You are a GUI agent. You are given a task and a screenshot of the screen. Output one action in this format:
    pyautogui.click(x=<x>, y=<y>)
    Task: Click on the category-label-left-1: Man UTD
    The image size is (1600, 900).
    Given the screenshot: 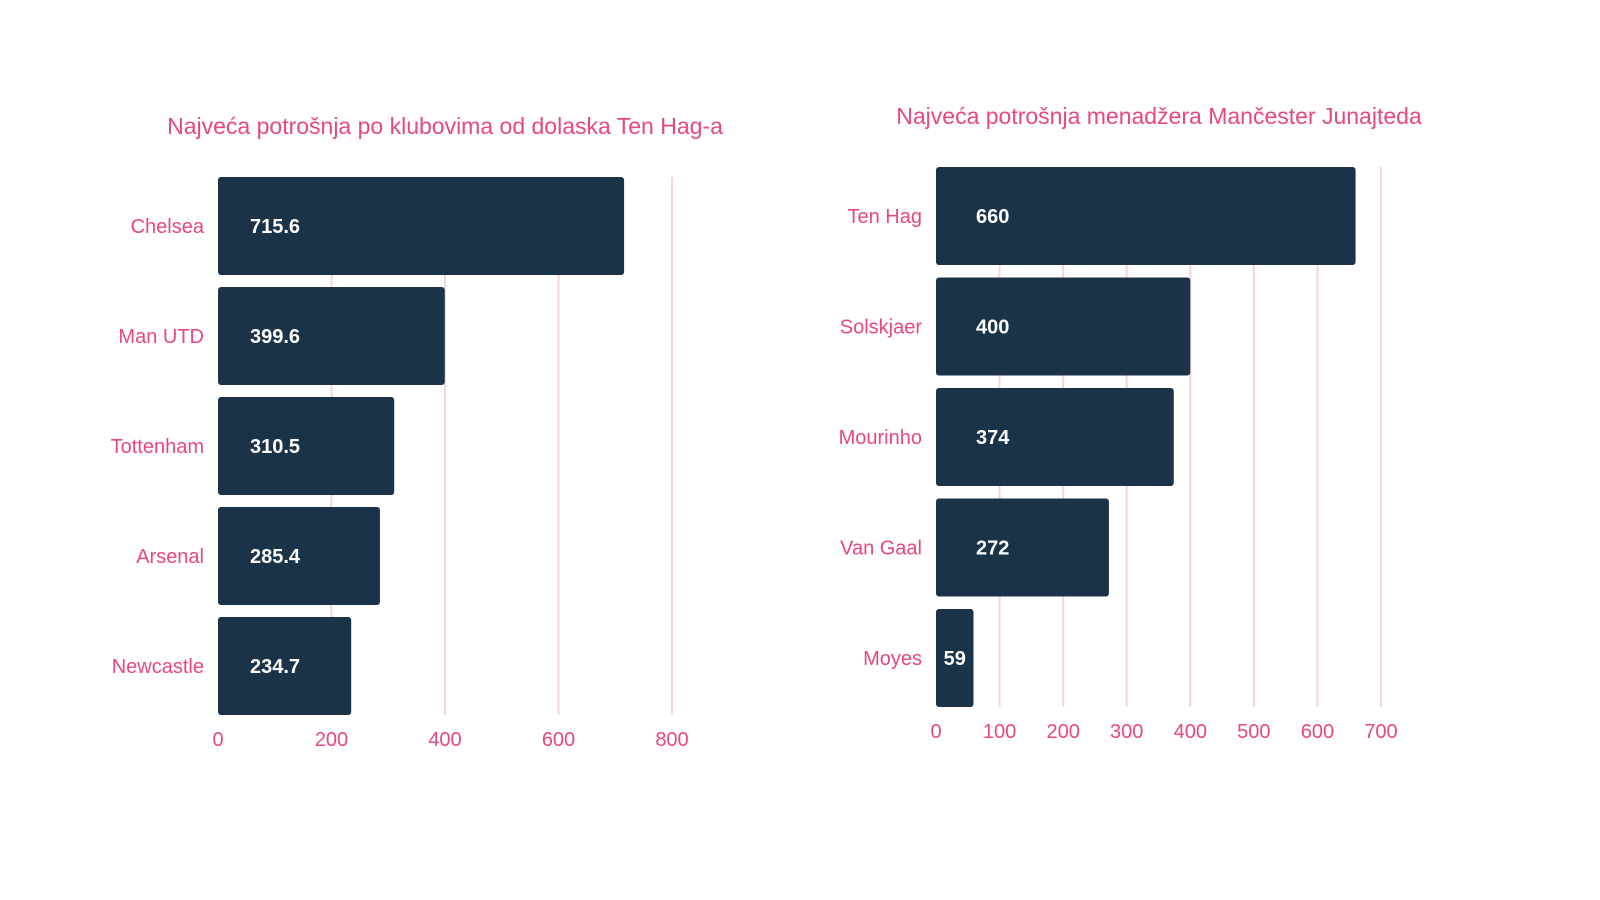 What is the action you would take?
    pyautogui.click(x=161, y=337)
    